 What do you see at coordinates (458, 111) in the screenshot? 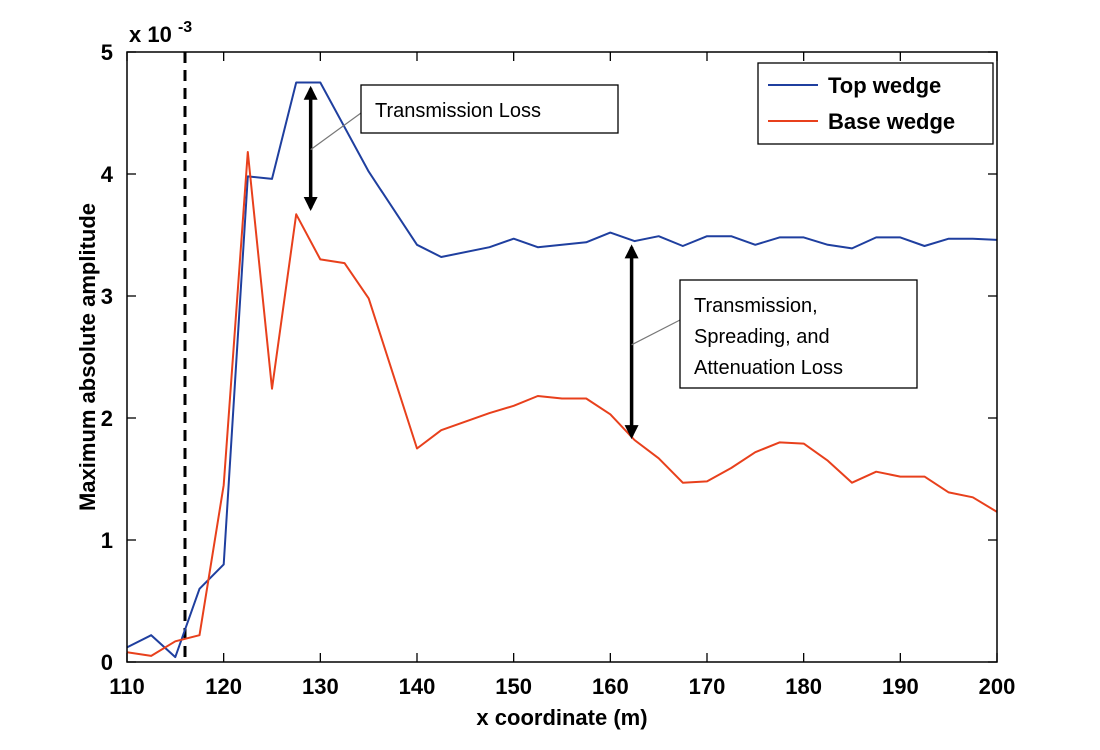
I see `annotation-text: Transmission Loss` at bounding box center [458, 111].